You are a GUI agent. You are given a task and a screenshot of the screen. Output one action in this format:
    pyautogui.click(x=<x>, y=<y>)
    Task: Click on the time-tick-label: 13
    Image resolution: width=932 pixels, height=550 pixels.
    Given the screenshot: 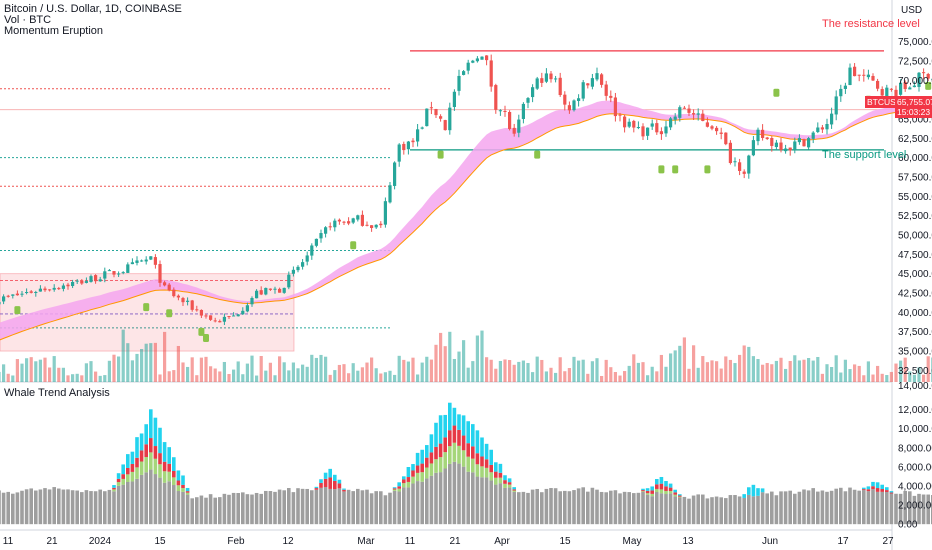 What is the action you would take?
    pyautogui.click(x=688, y=541)
    